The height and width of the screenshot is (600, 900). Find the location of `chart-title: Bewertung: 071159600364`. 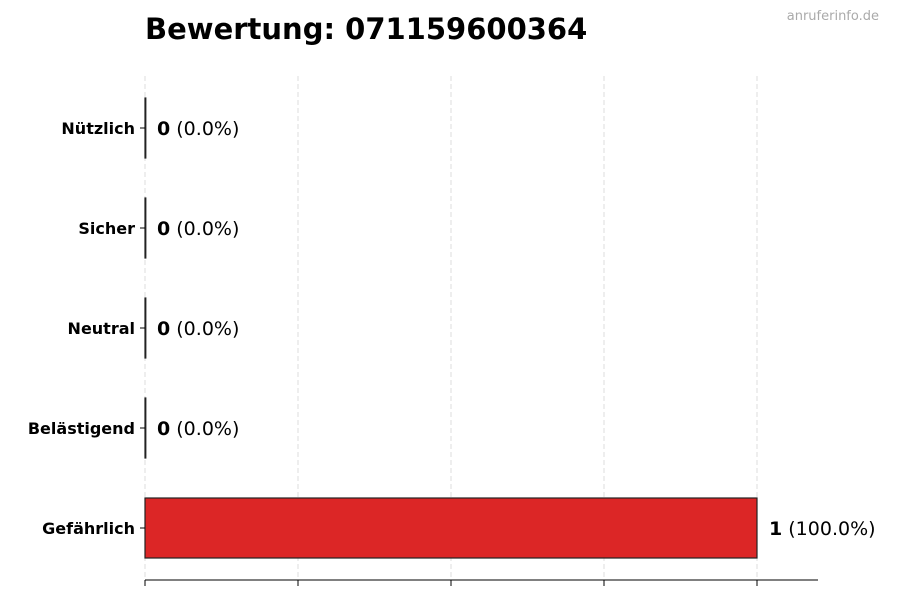

chart-title: Bewertung: 071159600364 is located at coordinates (366, 29).